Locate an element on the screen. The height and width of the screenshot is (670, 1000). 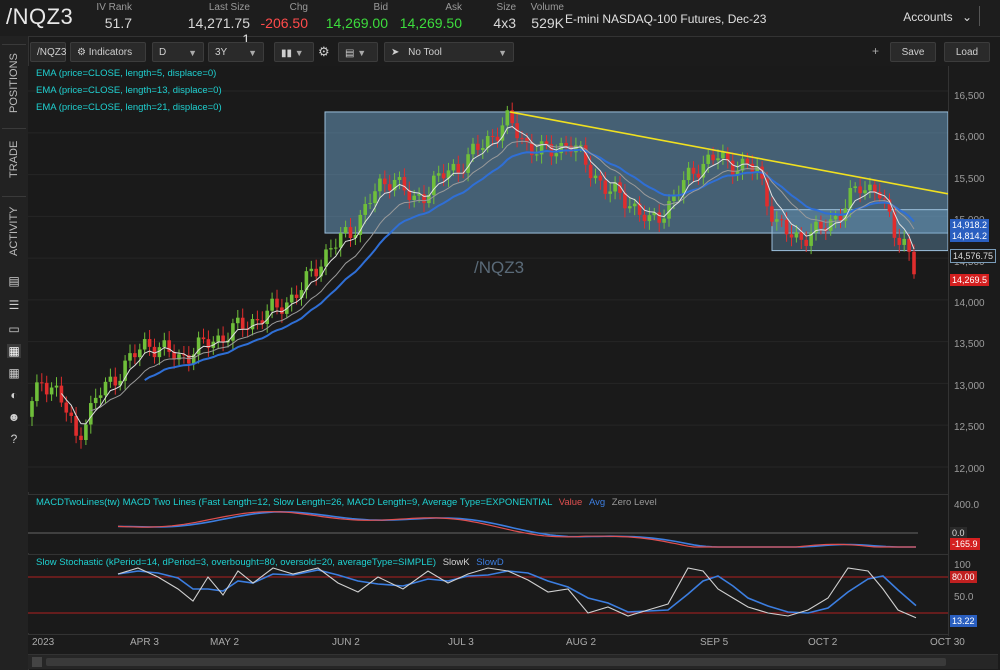
monitor-icon: ▭ is located at coordinates (14, 329).